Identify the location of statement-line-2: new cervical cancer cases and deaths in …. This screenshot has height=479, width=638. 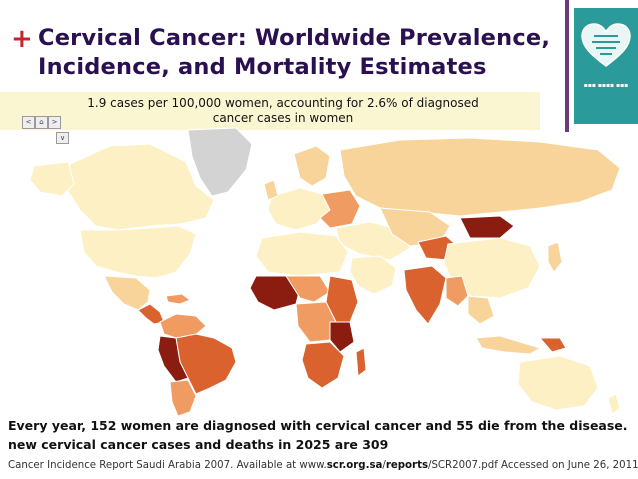
(198, 444).